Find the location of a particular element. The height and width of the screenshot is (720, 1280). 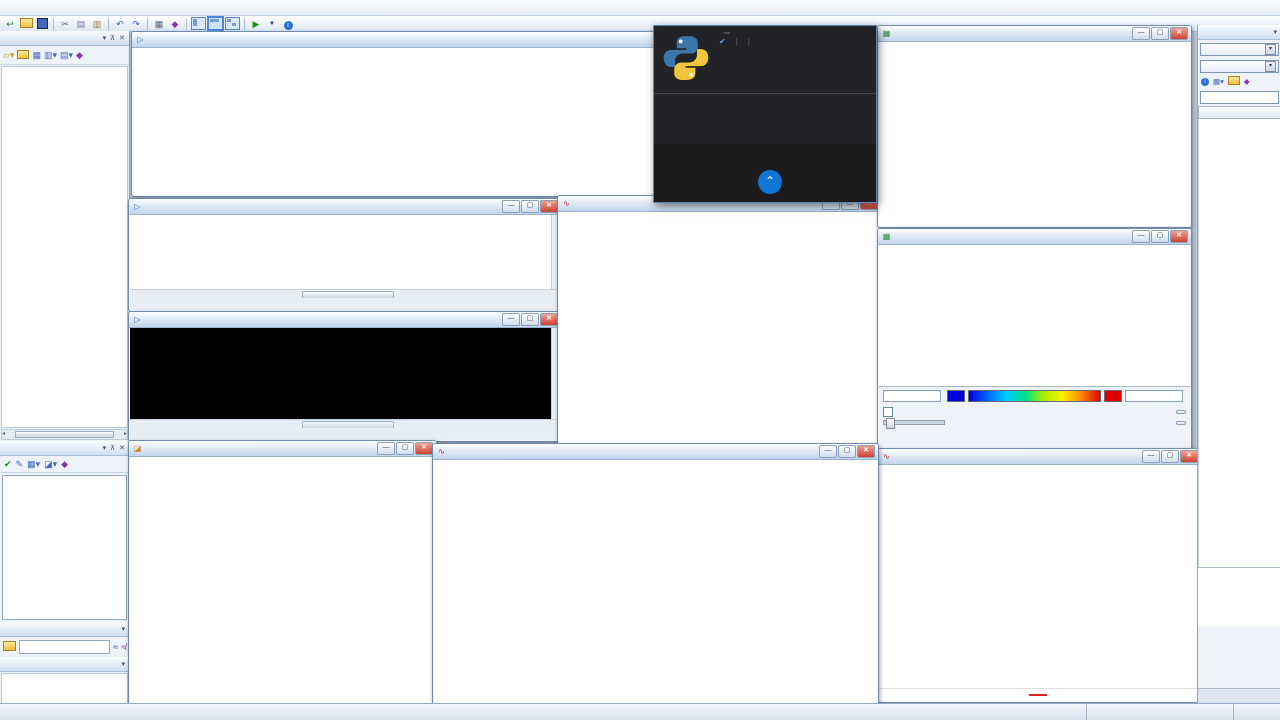

workspace-tree-header: ▾ ⊼ ✕ is located at coordinates (64, 38).